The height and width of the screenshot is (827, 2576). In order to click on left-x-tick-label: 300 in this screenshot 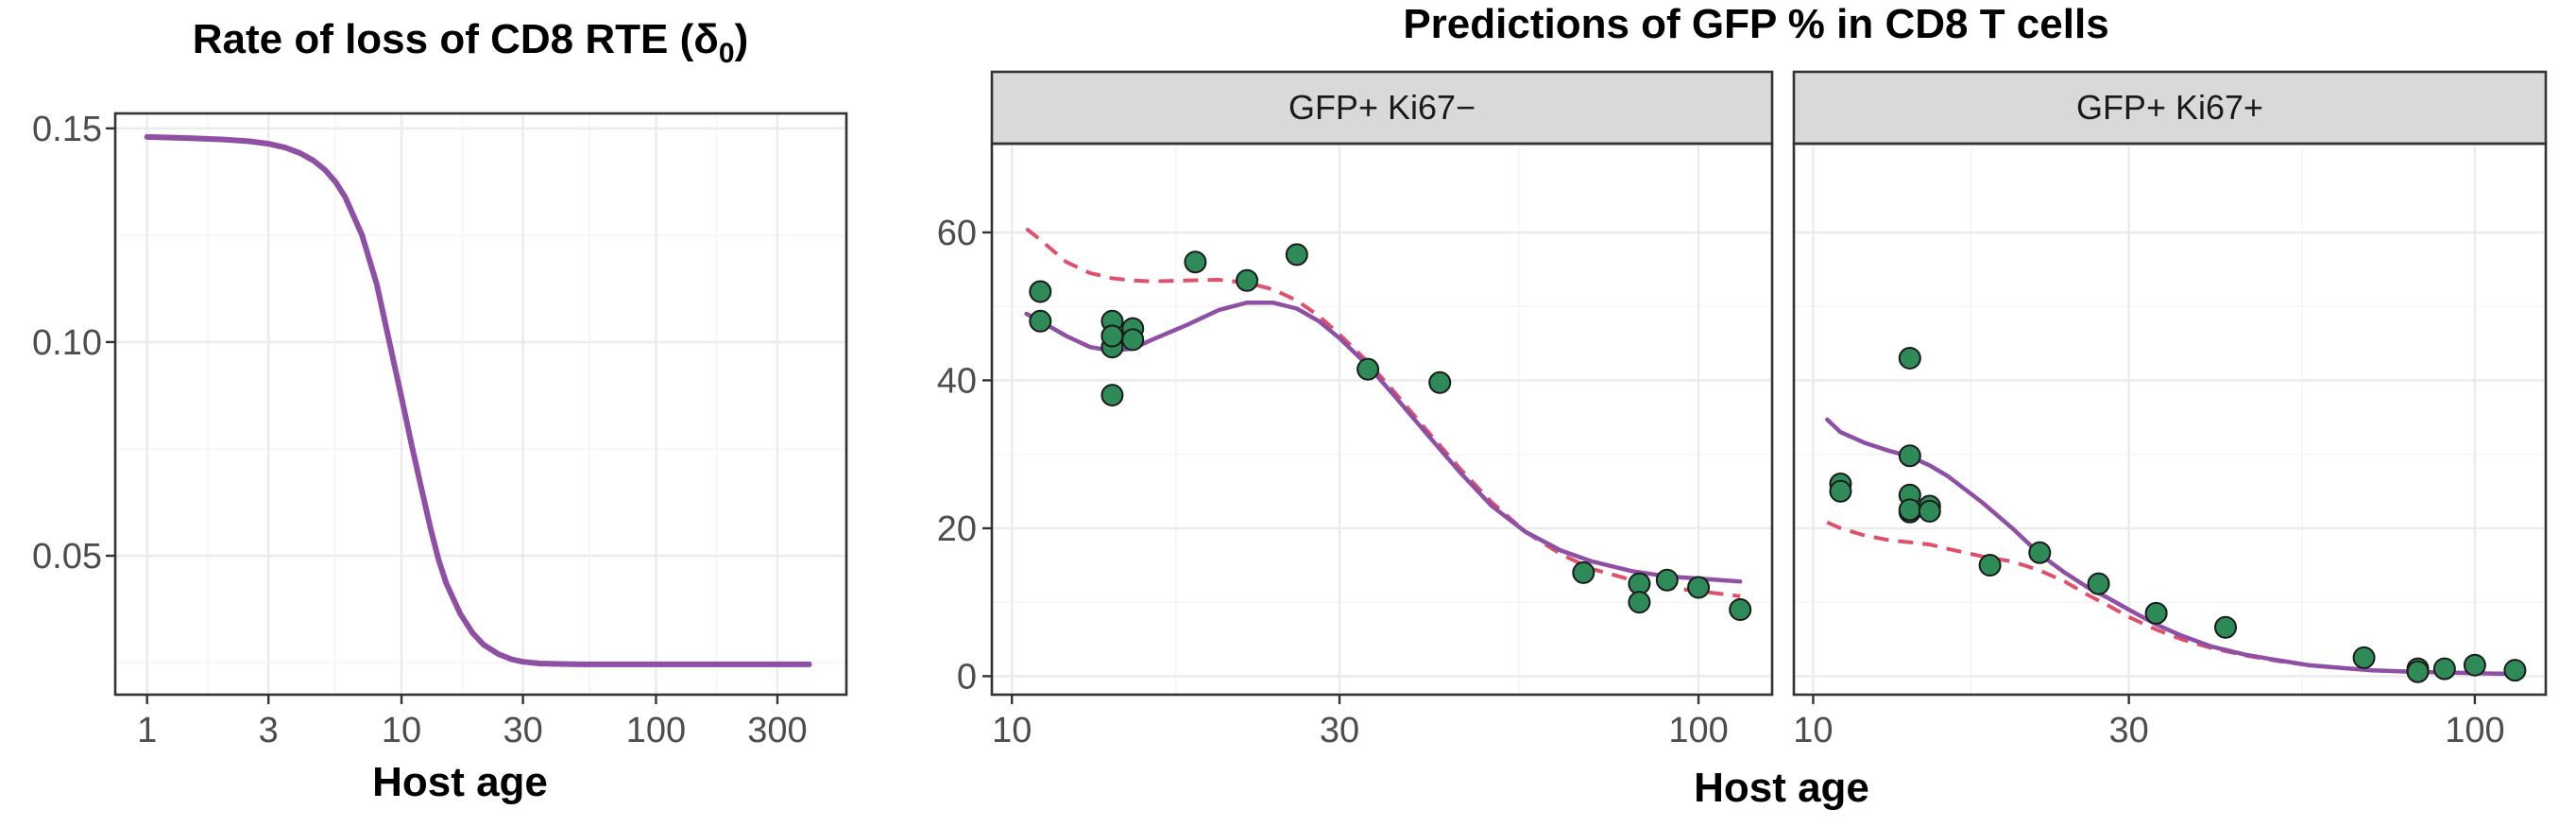, I will do `click(777, 730)`.